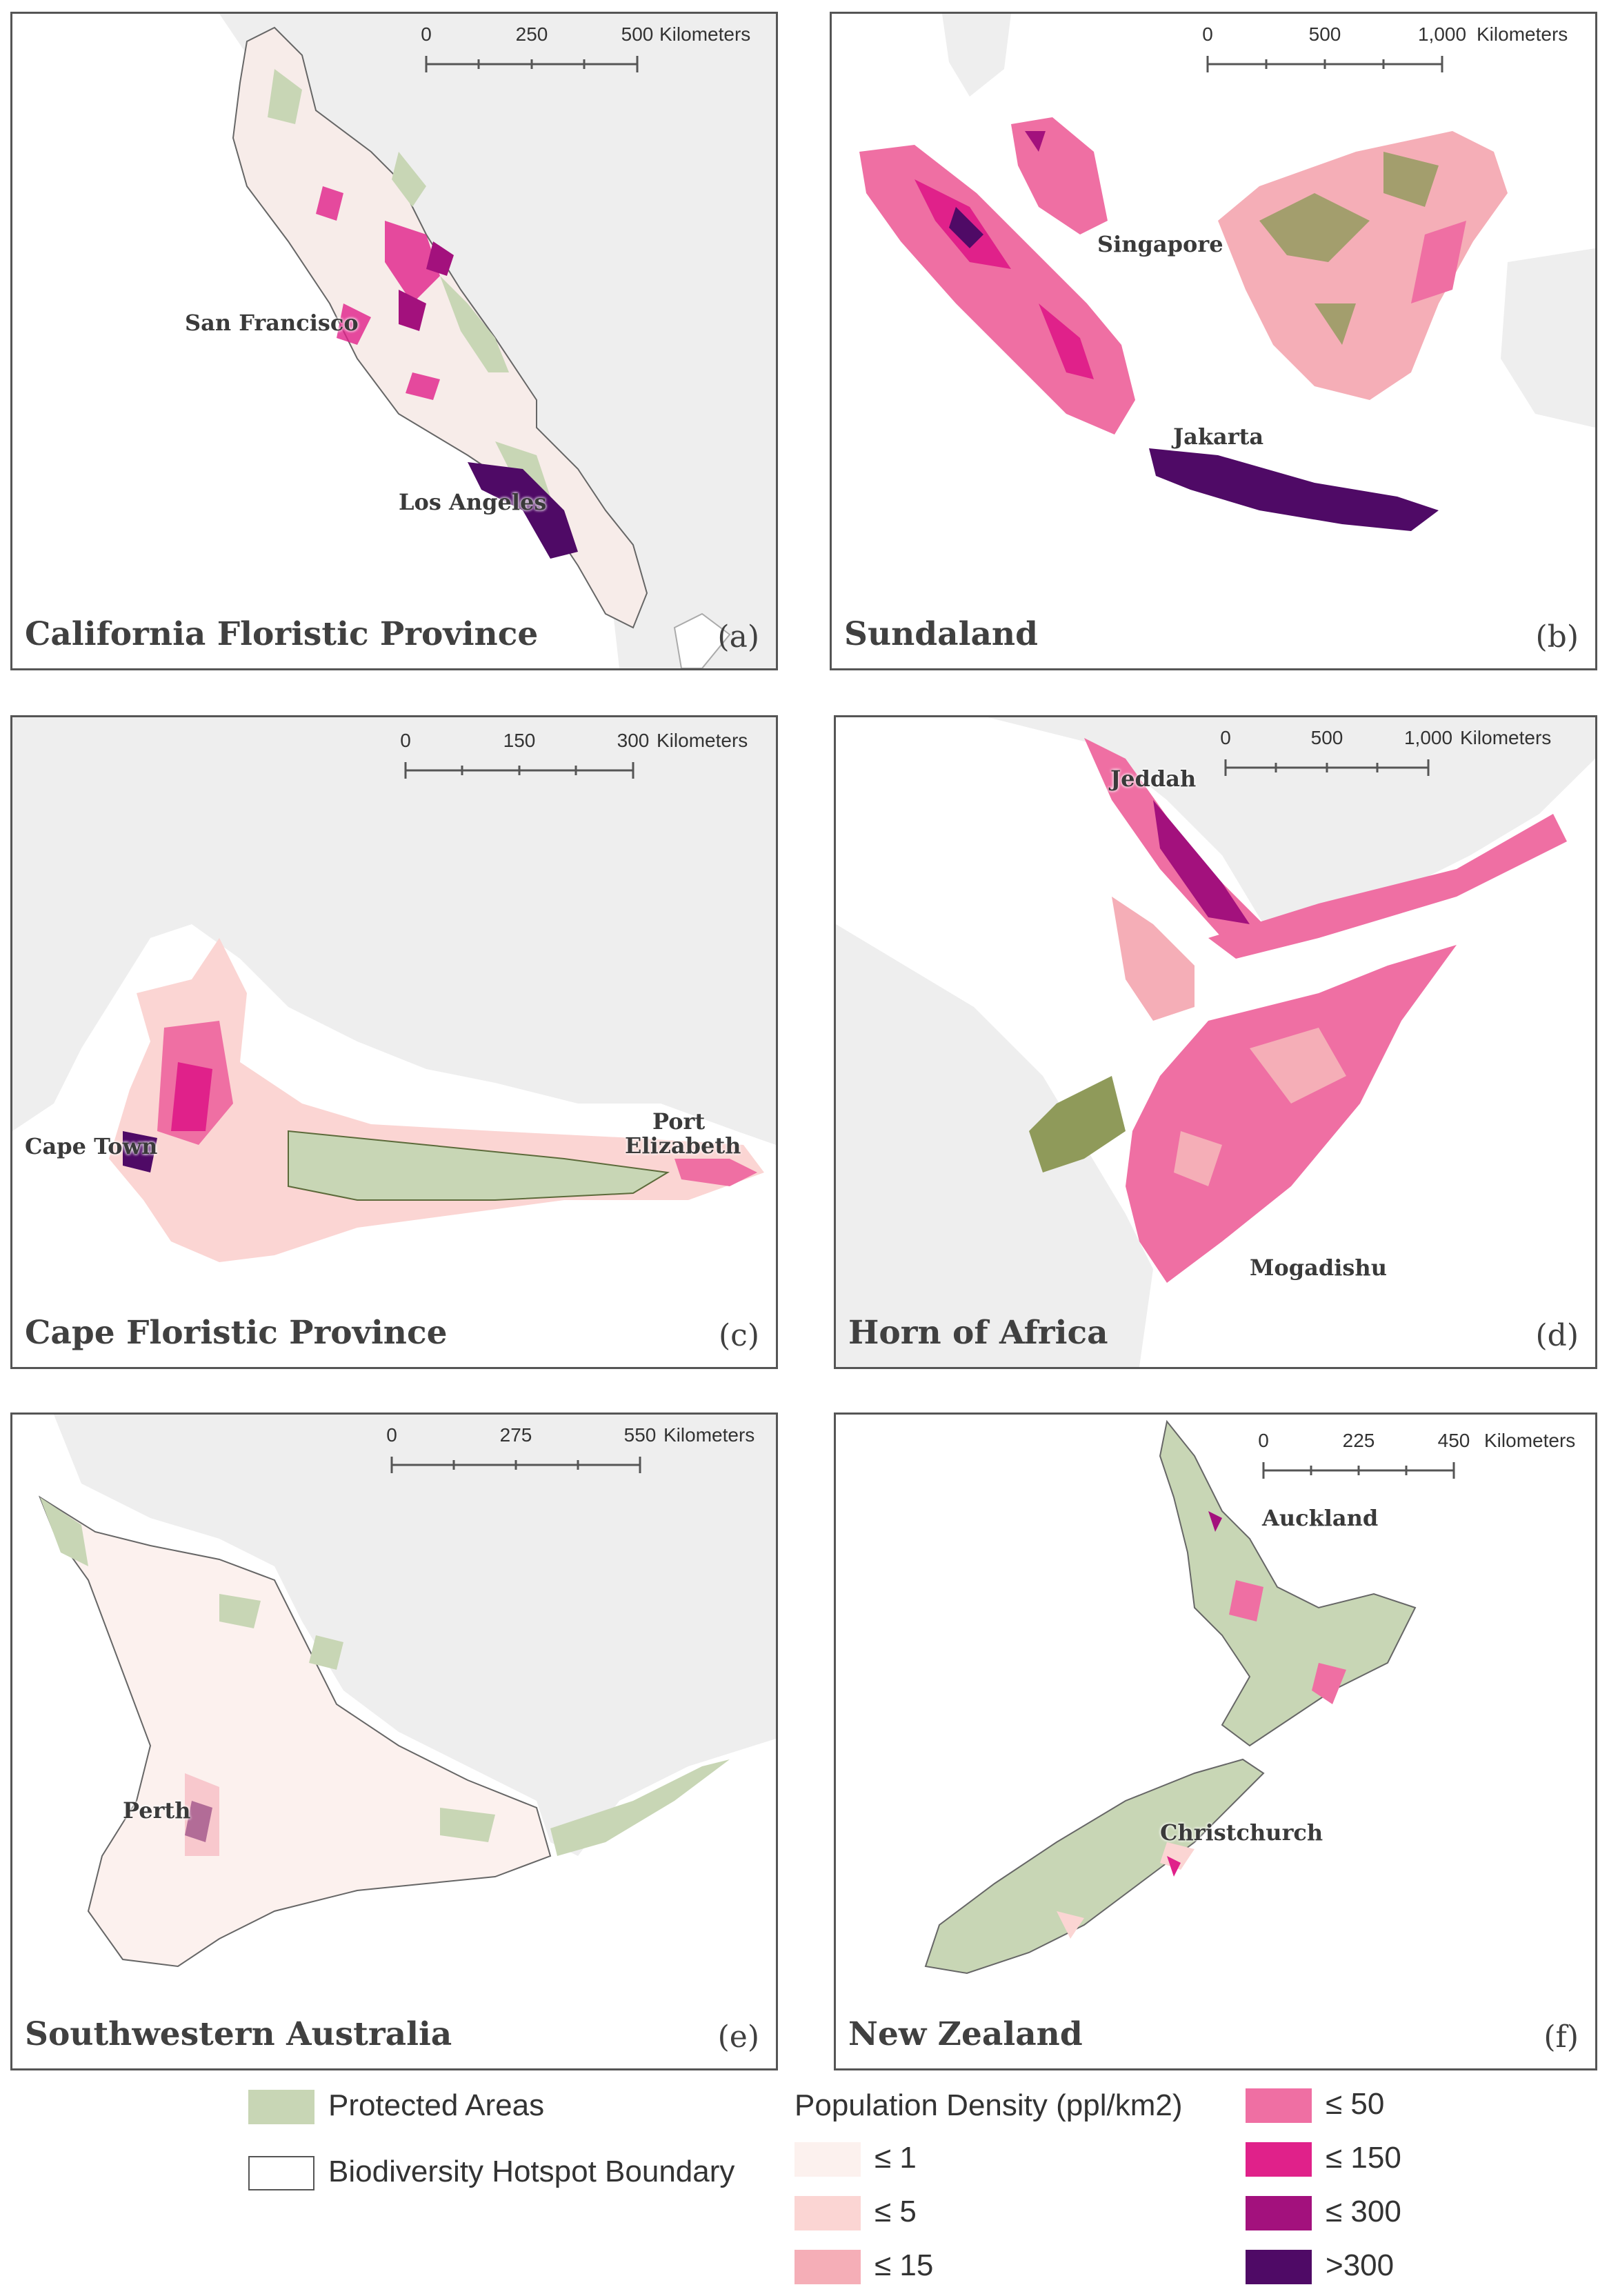 This screenshot has width=1609, height=2296. Describe the element at coordinates (683, 1145) in the screenshot. I see `city-port-elizabeth-2: Elizabeth` at that location.